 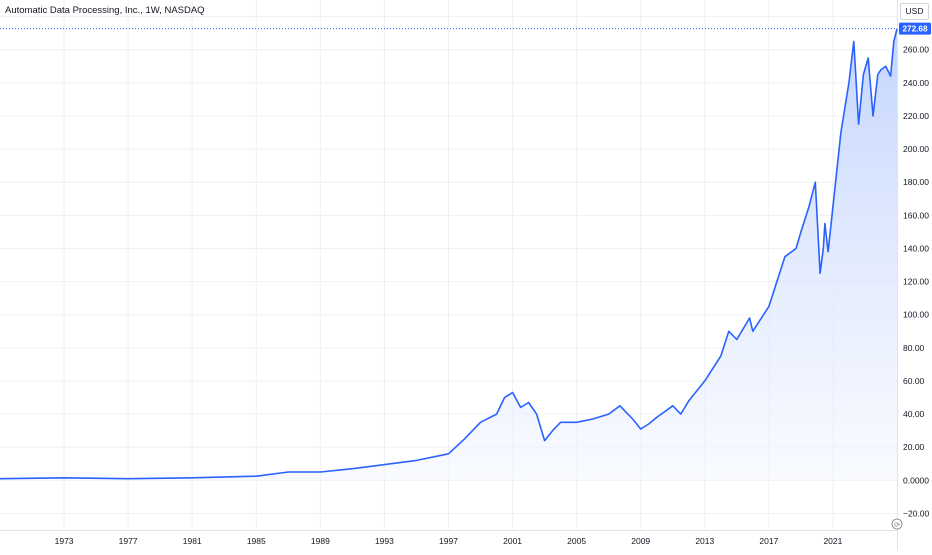 What do you see at coordinates (916, 149) in the screenshot?
I see `y-tick-label: 200.00` at bounding box center [916, 149].